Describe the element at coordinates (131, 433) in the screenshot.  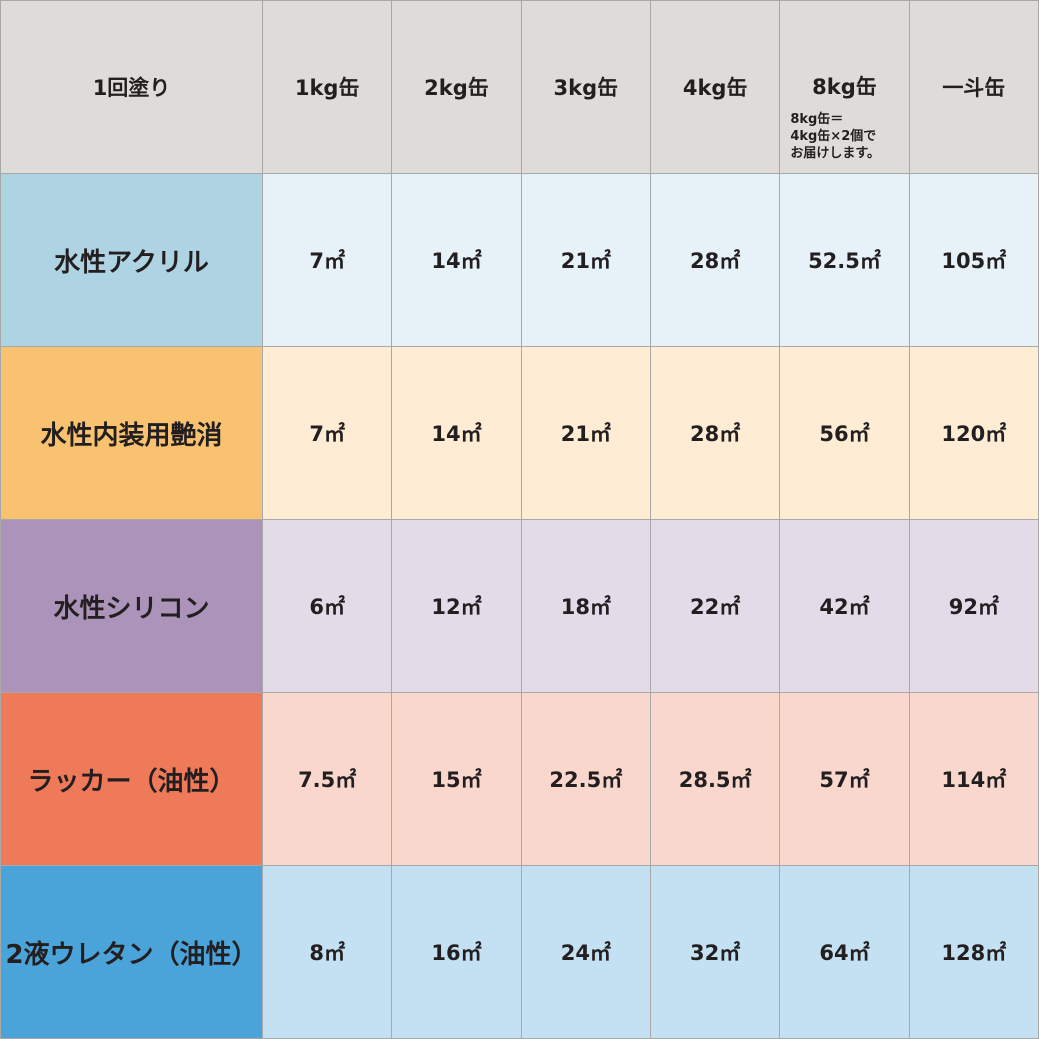
I see `row-label: 水性内装用艶消` at that location.